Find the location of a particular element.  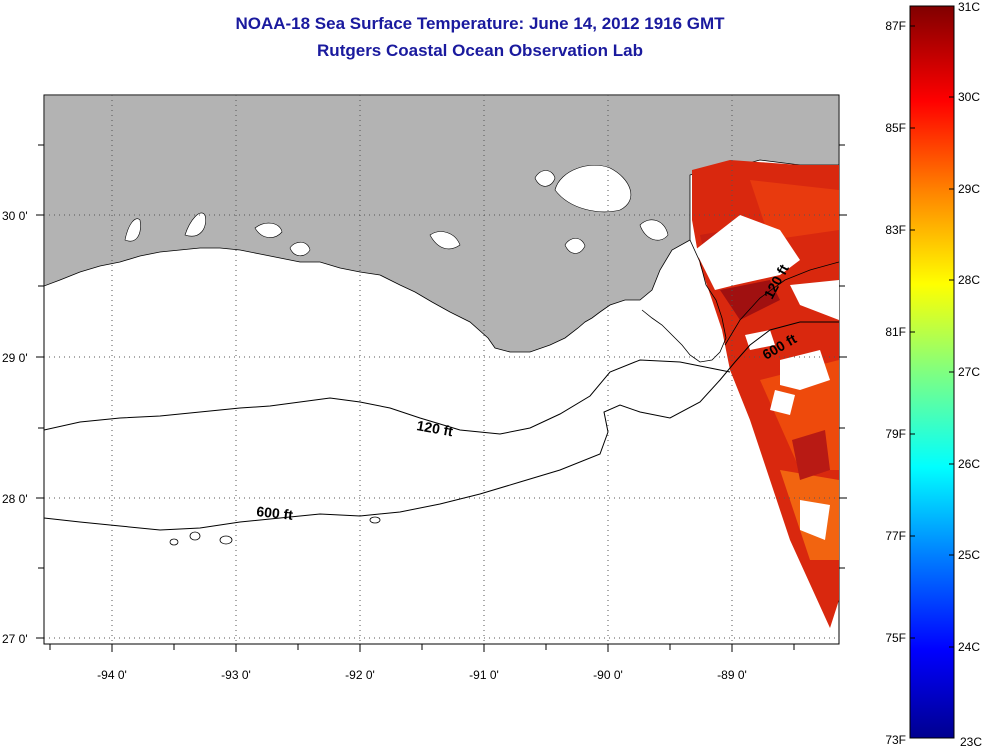

lon-tick-label: -93 0' is located at coordinates (236, 675).